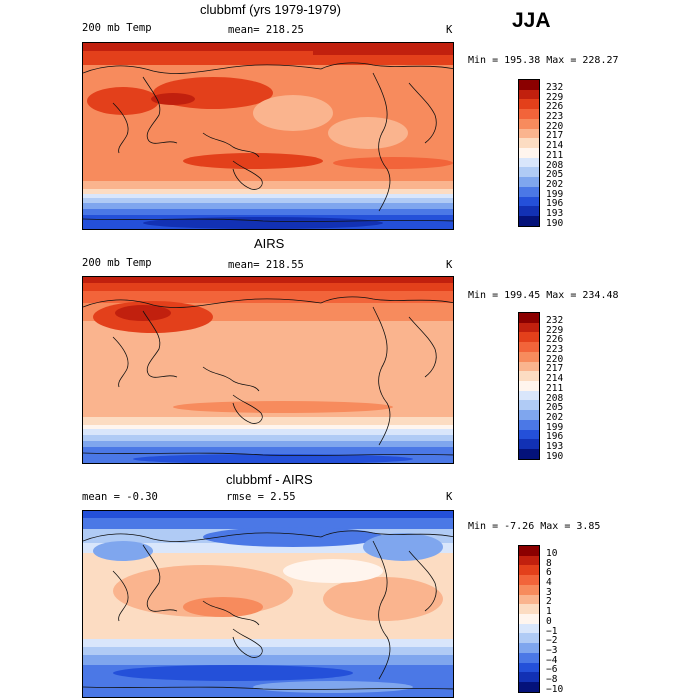 Image resolution: width=700 pixels, height=700 pixels. I want to click on panel1-range-text: Min = 195.38 Max = 228.27, so click(543, 60).